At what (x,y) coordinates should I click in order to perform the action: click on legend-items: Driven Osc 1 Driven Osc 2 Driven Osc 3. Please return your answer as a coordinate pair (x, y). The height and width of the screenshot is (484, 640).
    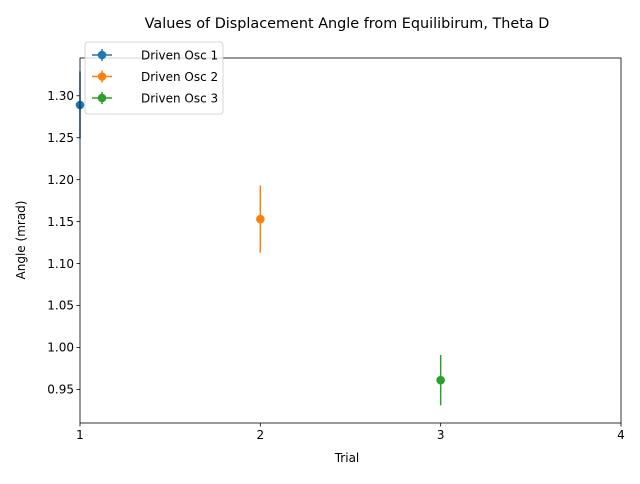
    Looking at the image, I should click on (155, 76).